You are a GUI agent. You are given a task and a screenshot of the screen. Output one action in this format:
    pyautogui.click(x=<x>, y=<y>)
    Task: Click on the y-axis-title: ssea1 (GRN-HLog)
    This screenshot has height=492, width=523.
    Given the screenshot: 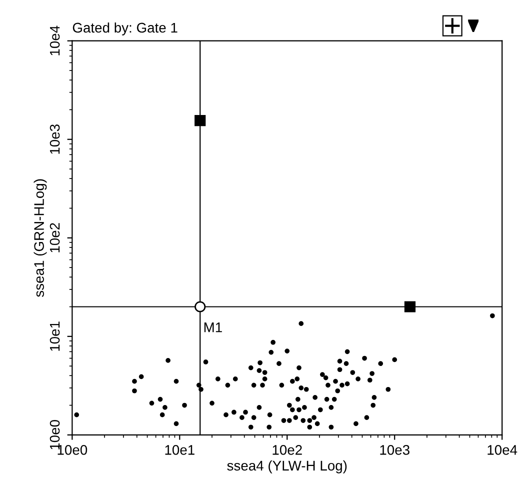 What is the action you would take?
    pyautogui.click(x=40, y=238)
    